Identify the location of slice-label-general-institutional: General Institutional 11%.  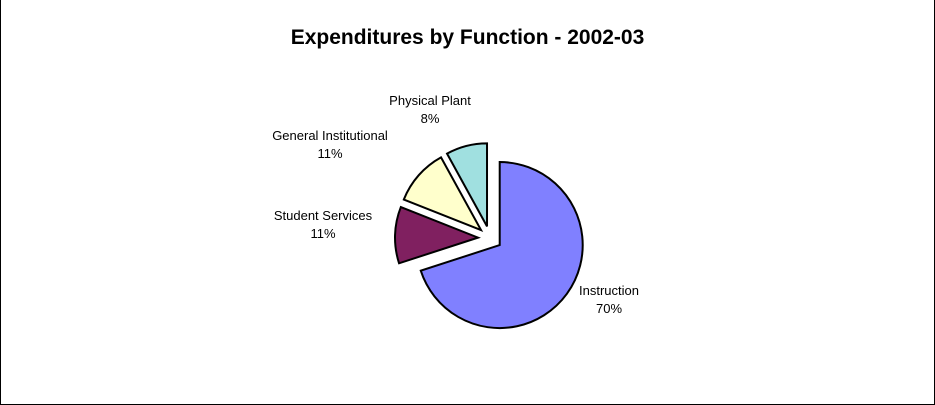
(330, 144).